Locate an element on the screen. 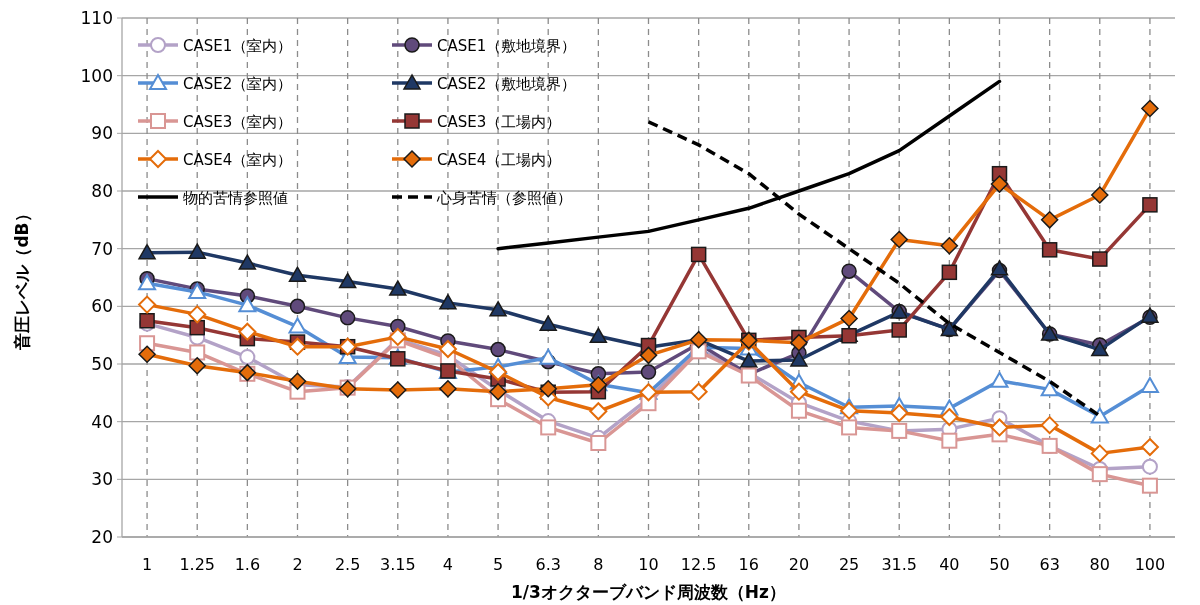 The height and width of the screenshot is (605, 1200). y-tick-label: 80 is located at coordinates (102, 191).